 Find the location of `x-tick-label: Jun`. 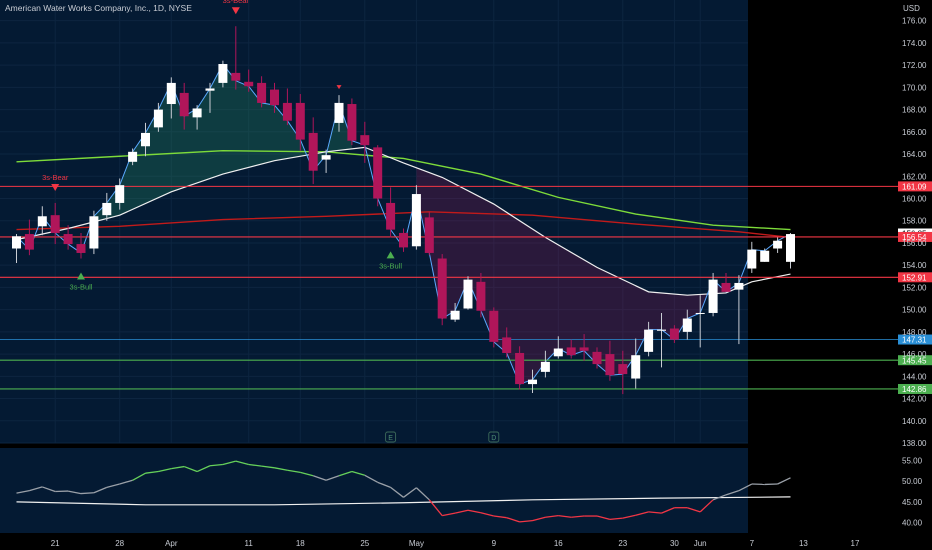

x-tick-label: Jun is located at coordinates (700, 543).